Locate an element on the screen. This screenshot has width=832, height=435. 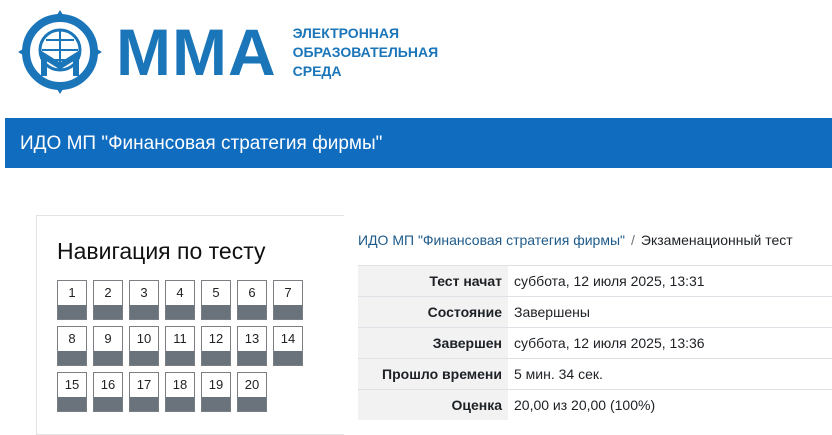
mma-emblem-icon is located at coordinates (60, 52).